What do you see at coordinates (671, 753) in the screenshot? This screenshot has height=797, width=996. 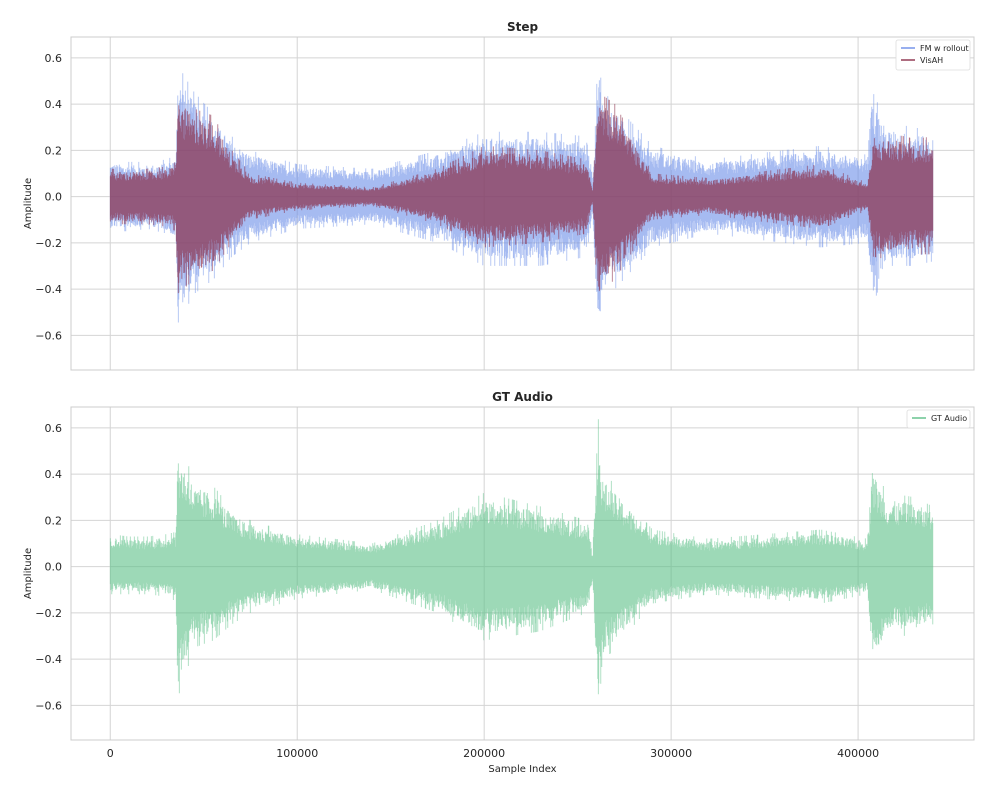 I see `x-tick-label: 300000` at bounding box center [671, 753].